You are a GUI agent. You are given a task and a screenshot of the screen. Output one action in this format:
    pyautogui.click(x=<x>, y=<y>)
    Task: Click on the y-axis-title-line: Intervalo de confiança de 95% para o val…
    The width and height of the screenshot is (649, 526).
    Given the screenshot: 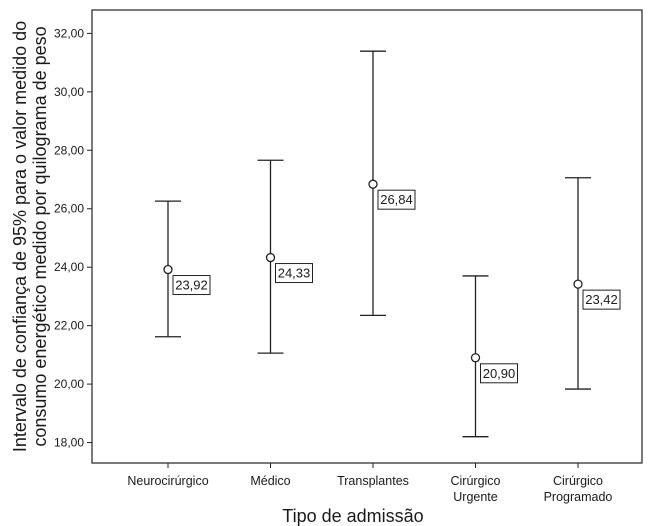 What is the action you would take?
    pyautogui.click(x=20, y=236)
    